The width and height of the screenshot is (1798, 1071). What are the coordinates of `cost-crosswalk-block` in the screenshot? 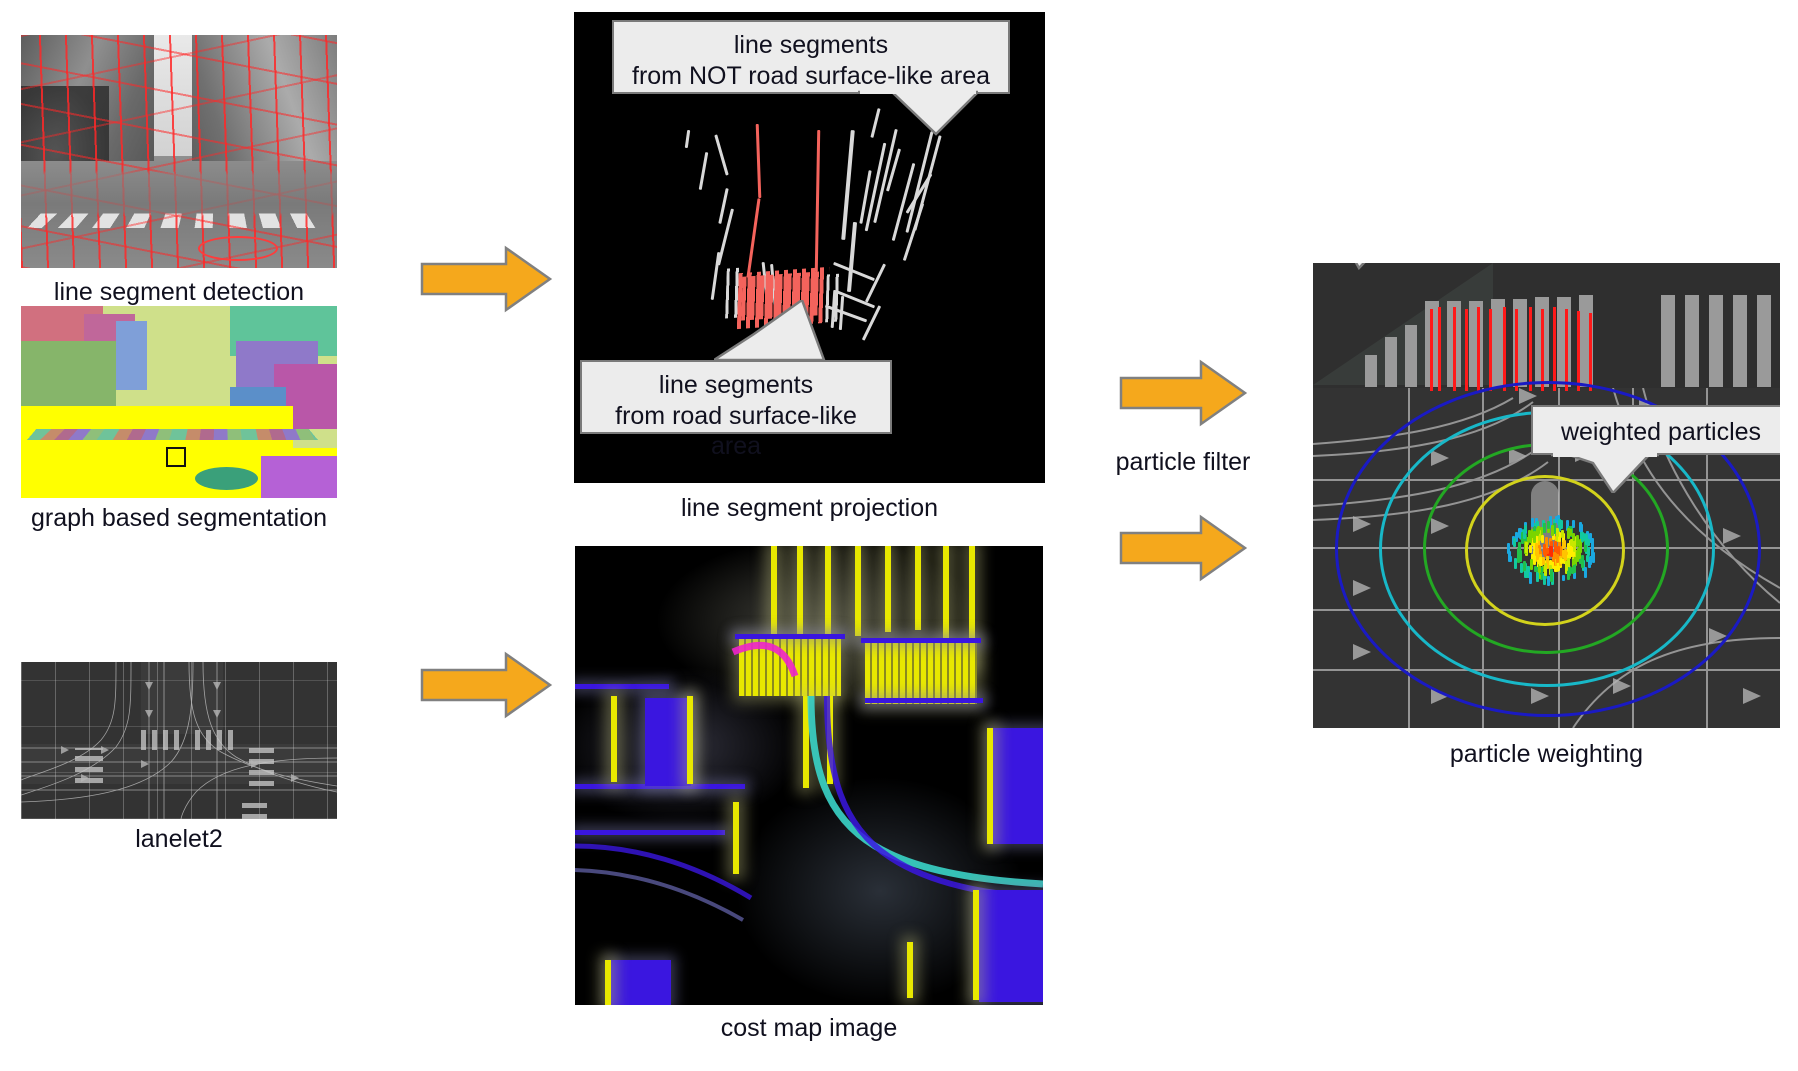 It's located at (921, 673).